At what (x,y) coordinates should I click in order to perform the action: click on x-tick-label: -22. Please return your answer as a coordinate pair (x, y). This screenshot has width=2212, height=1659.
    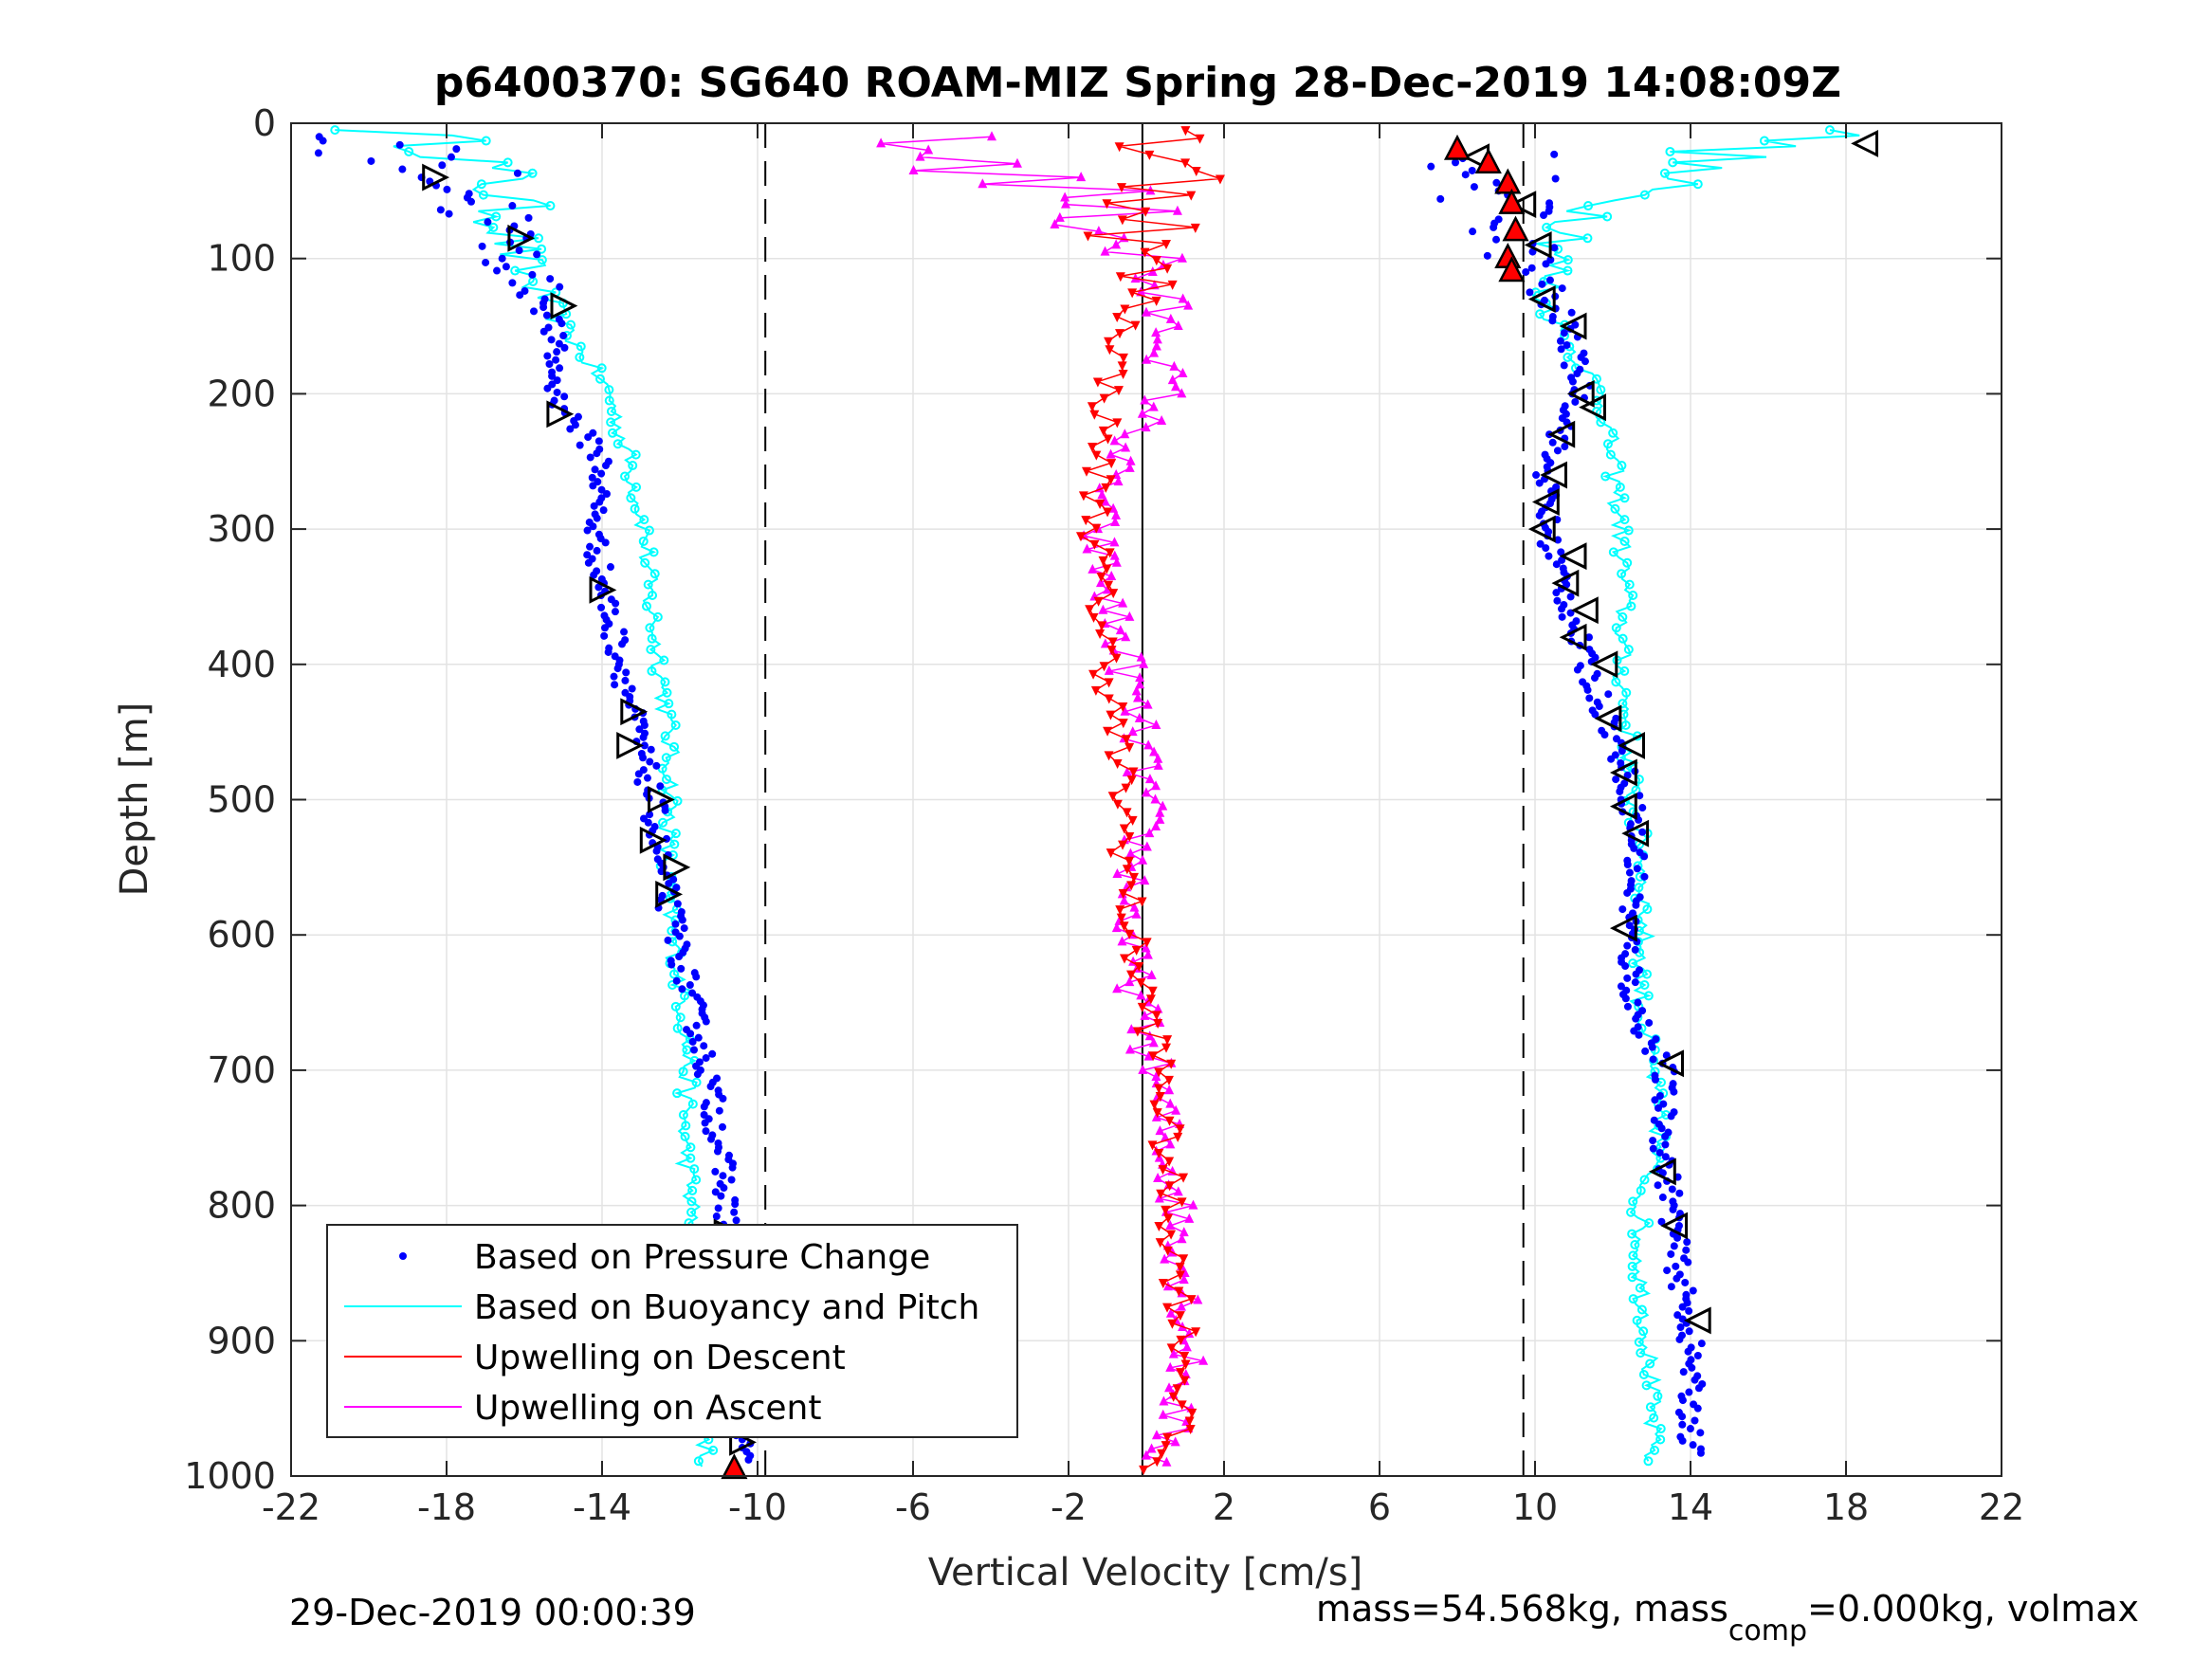
    Looking at the image, I should click on (291, 1507).